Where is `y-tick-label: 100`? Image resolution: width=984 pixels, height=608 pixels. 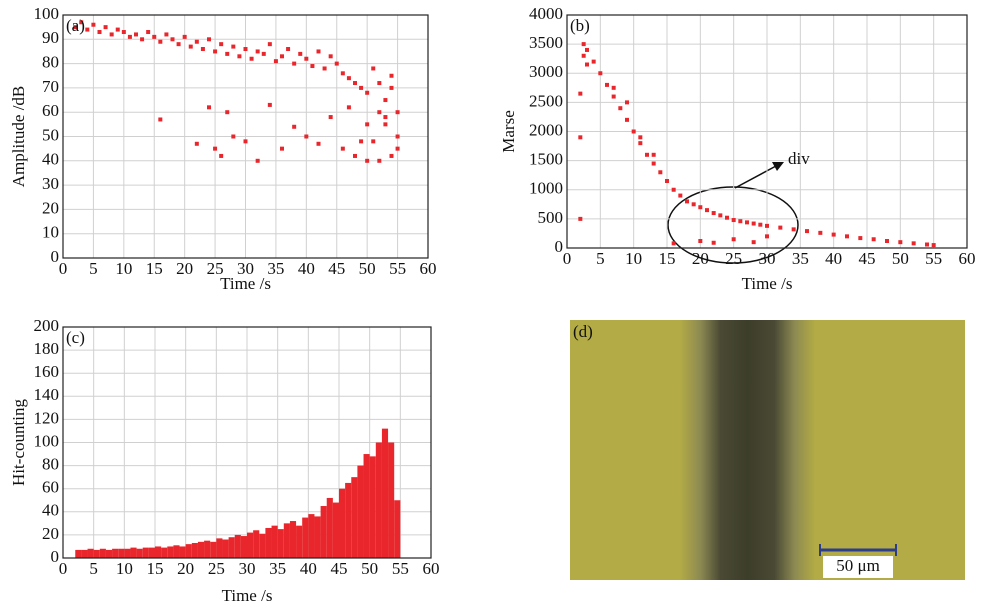
y-tick-label: 100 is located at coordinates (47, 13).